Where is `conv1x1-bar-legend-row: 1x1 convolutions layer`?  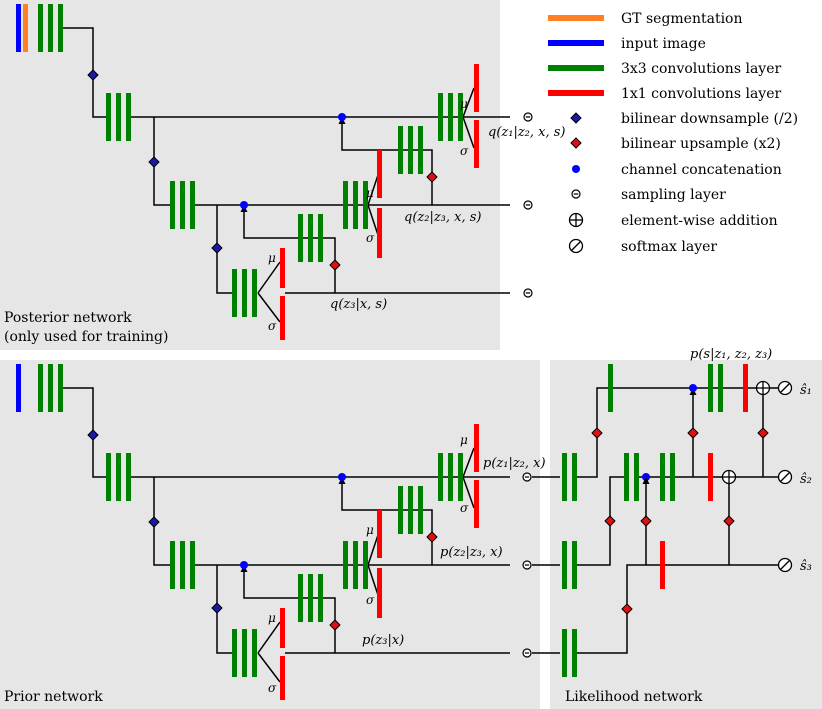
conv1x1-bar-legend-row: 1x1 convolutions layer is located at coordinates (664, 94).